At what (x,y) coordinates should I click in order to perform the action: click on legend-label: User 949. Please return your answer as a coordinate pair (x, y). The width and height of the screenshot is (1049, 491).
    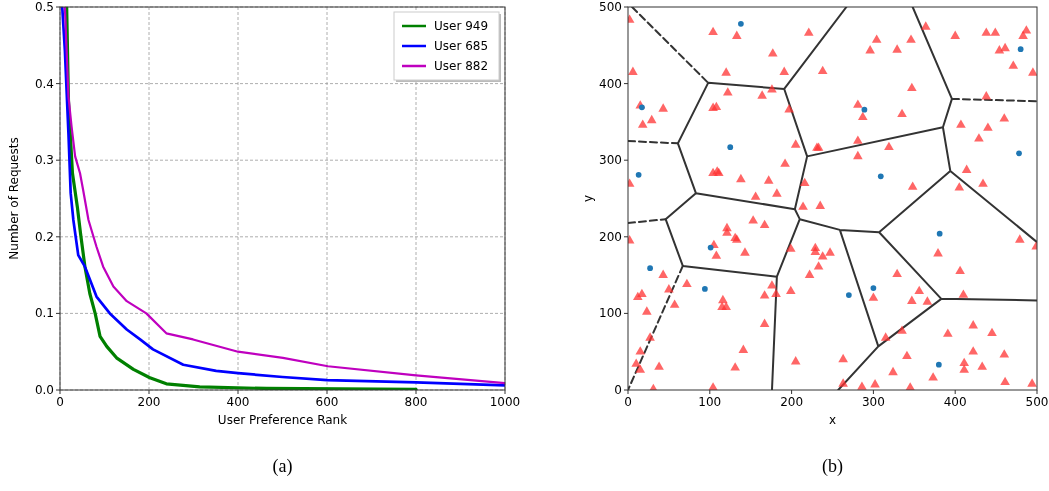
    Looking at the image, I should click on (461, 26).